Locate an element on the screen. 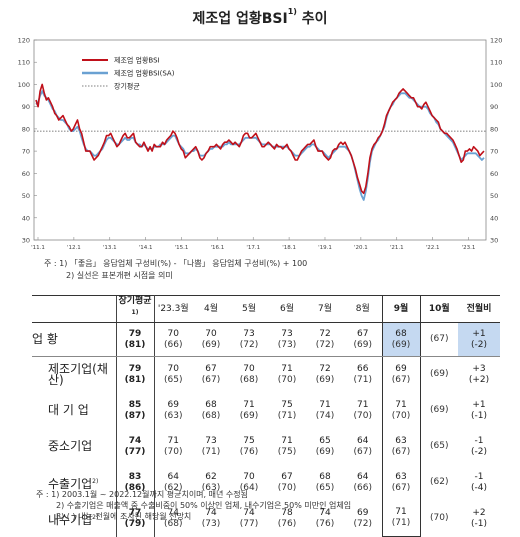  y-tick-label-left: 80 is located at coordinates (26, 129).